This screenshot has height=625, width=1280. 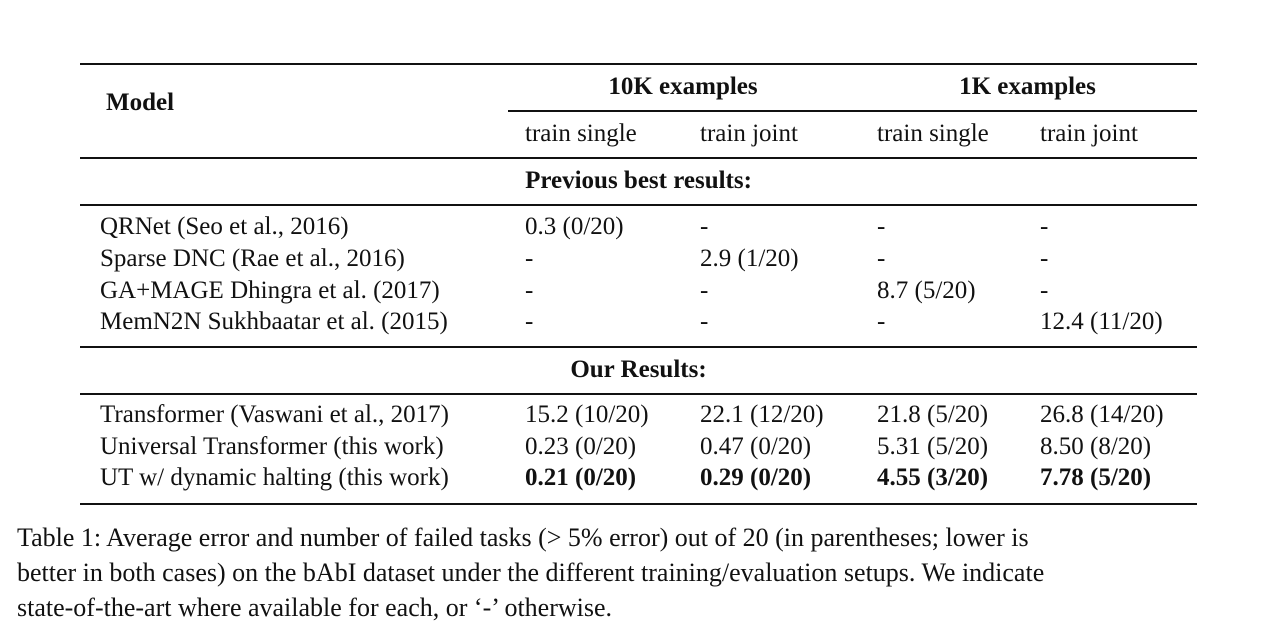 What do you see at coordinates (224, 226) in the screenshot?
I see `row-model: QRNet (Seo et al., 2016)` at bounding box center [224, 226].